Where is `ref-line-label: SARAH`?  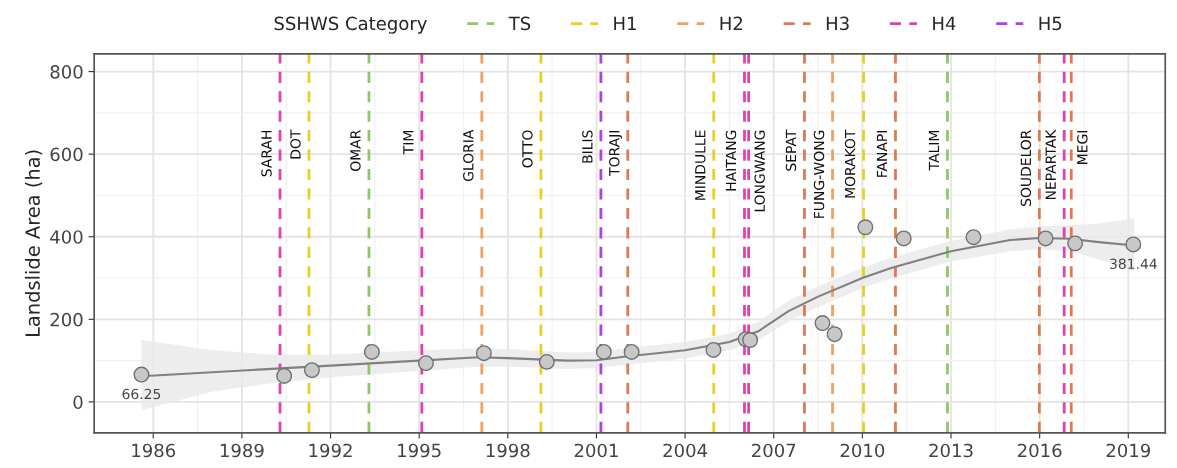 ref-line-label: SARAH is located at coordinates (266, 154).